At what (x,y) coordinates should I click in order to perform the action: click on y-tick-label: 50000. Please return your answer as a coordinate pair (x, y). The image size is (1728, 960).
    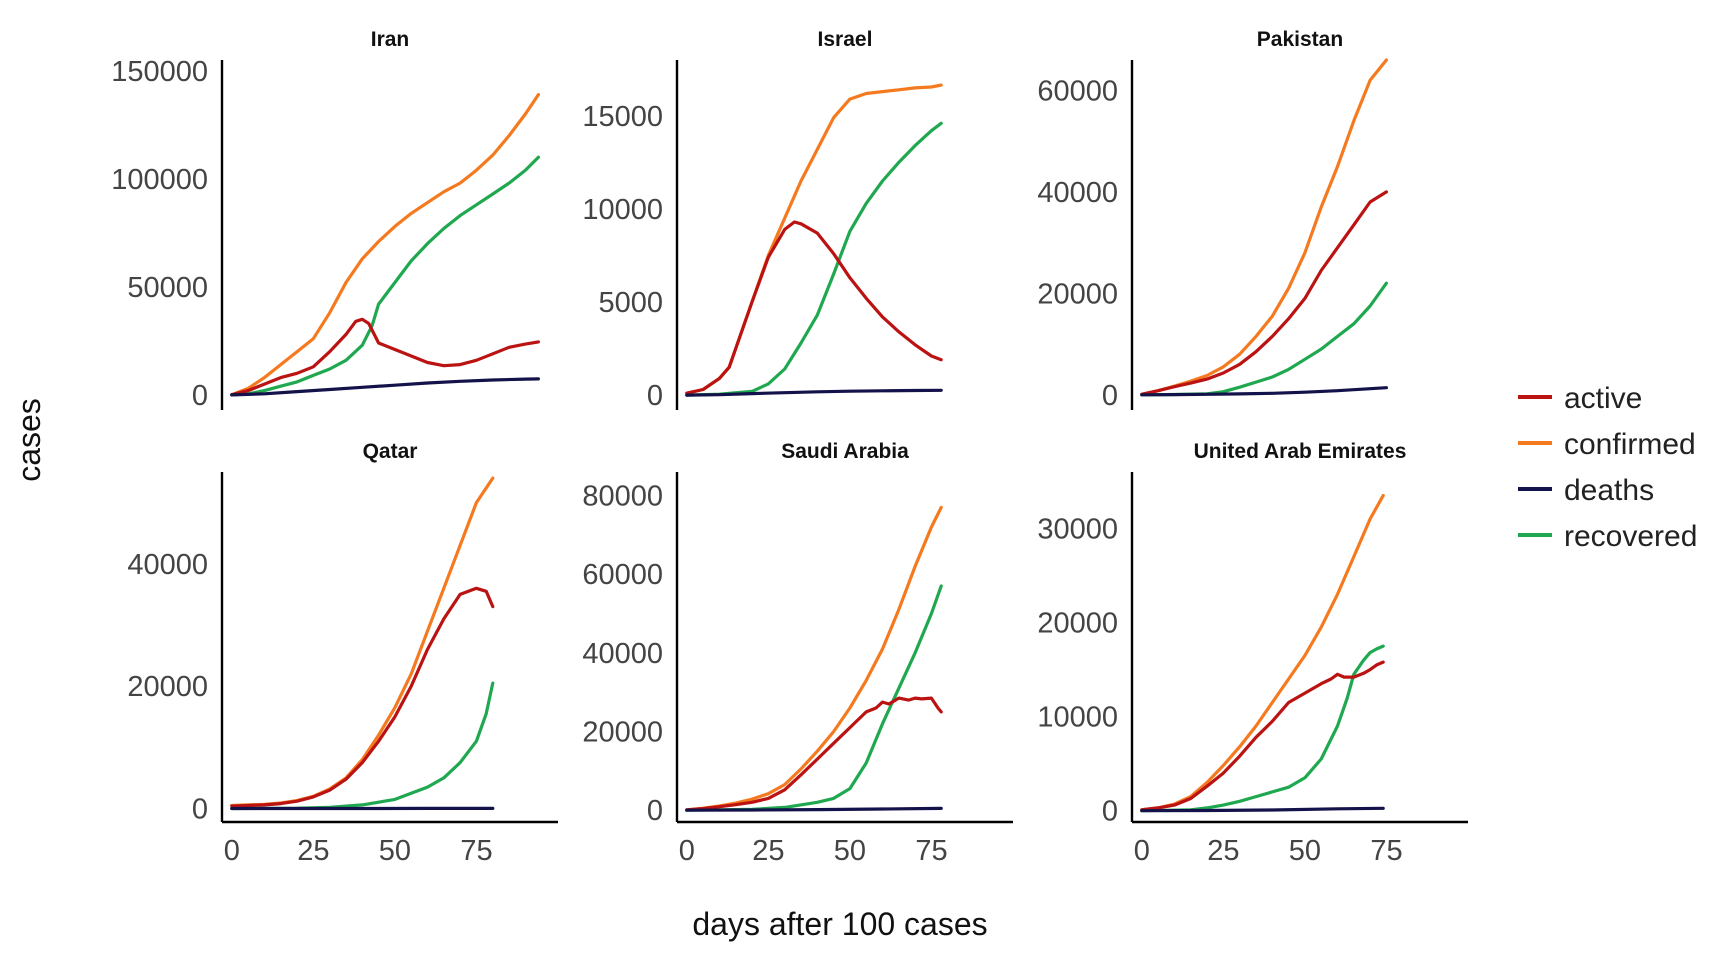
    Looking at the image, I should click on (167, 288).